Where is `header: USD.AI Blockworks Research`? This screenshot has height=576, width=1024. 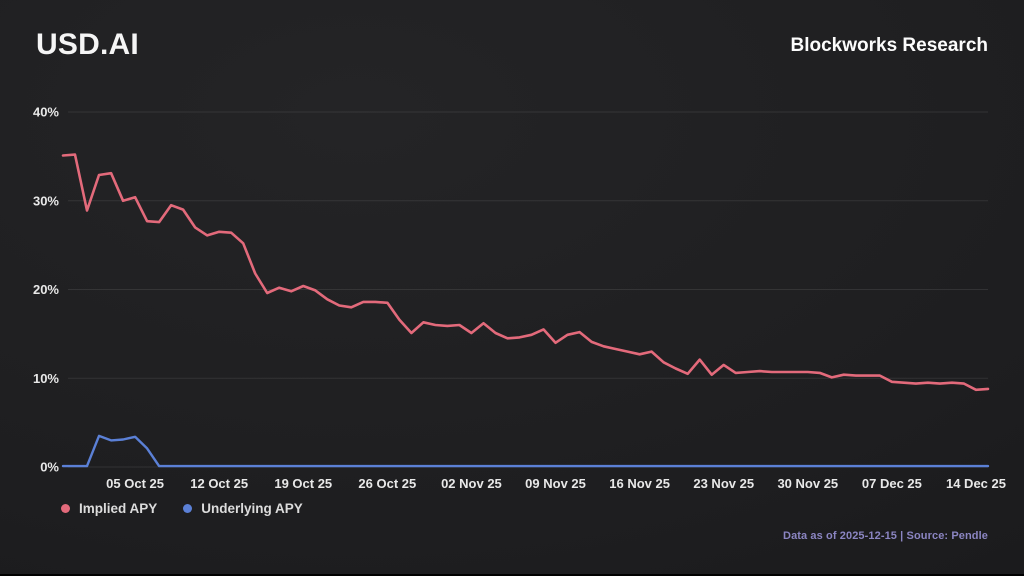 header: USD.AI Blockworks Research is located at coordinates (512, 35).